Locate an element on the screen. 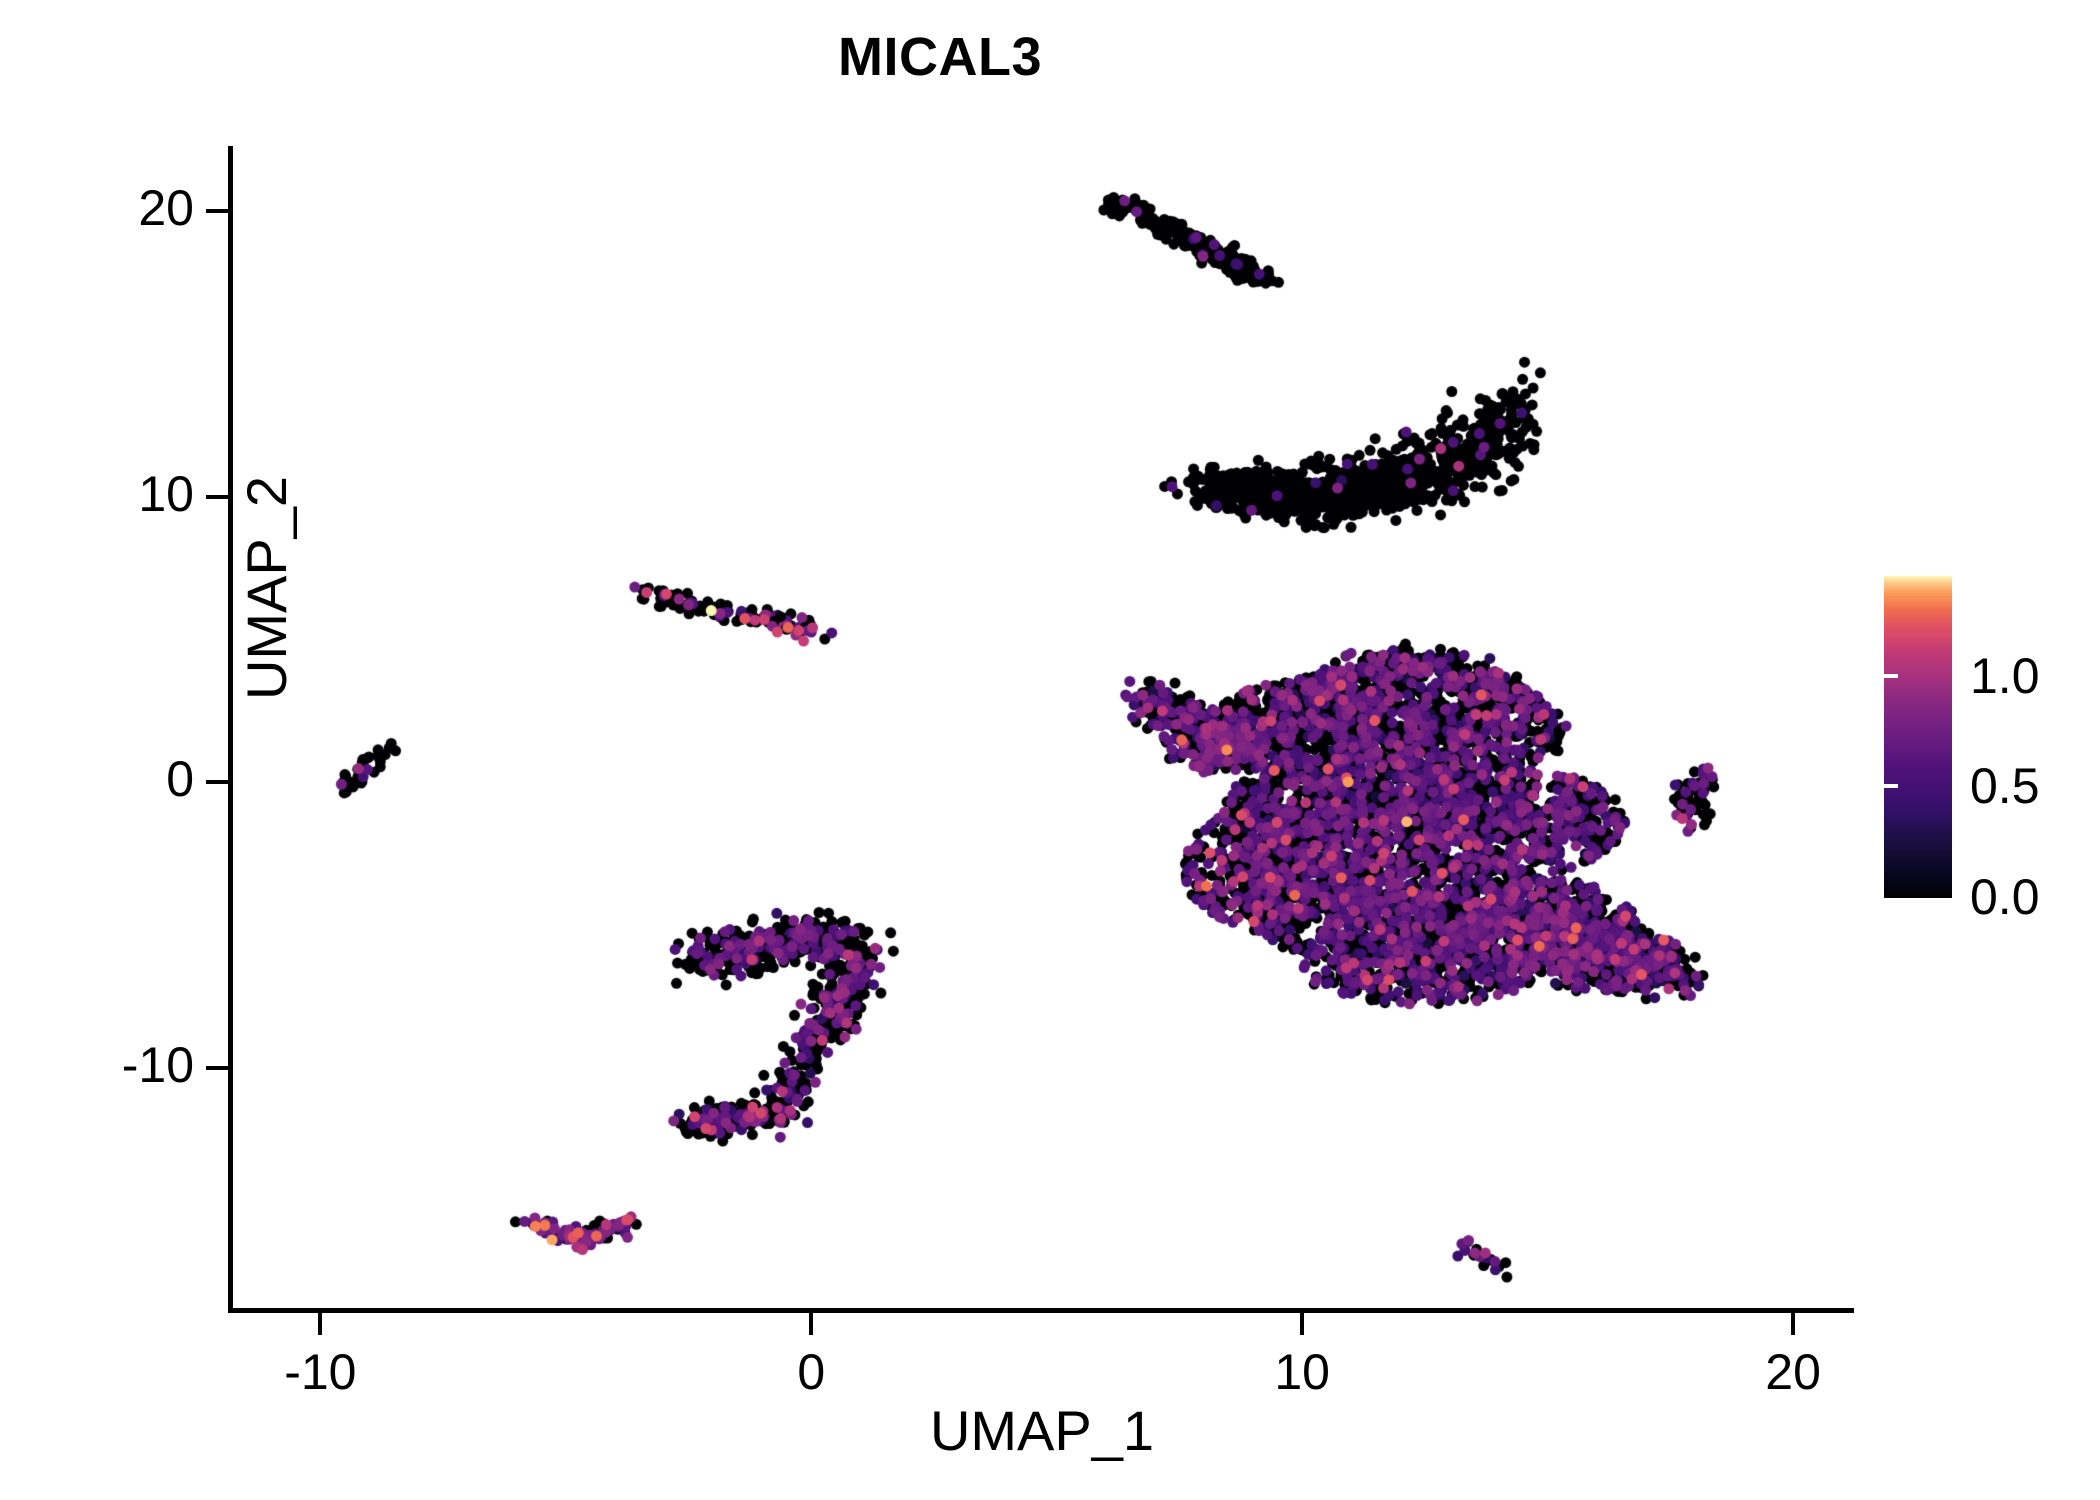 The width and height of the screenshot is (2100, 1500). page-title: MICAL3 is located at coordinates (940, 57).